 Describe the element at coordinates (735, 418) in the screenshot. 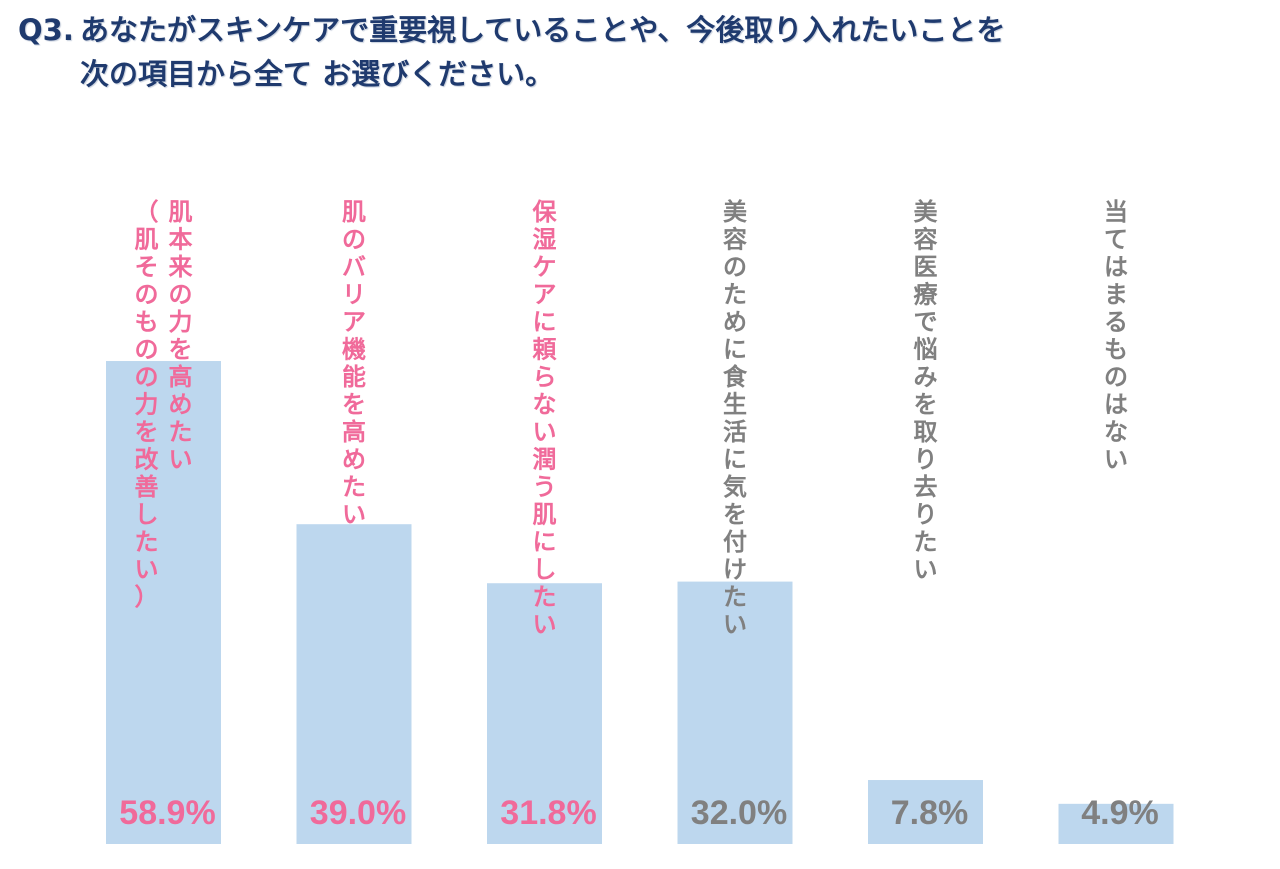

I see `category-label-4: 美容のために食生活に気を付けたい` at that location.